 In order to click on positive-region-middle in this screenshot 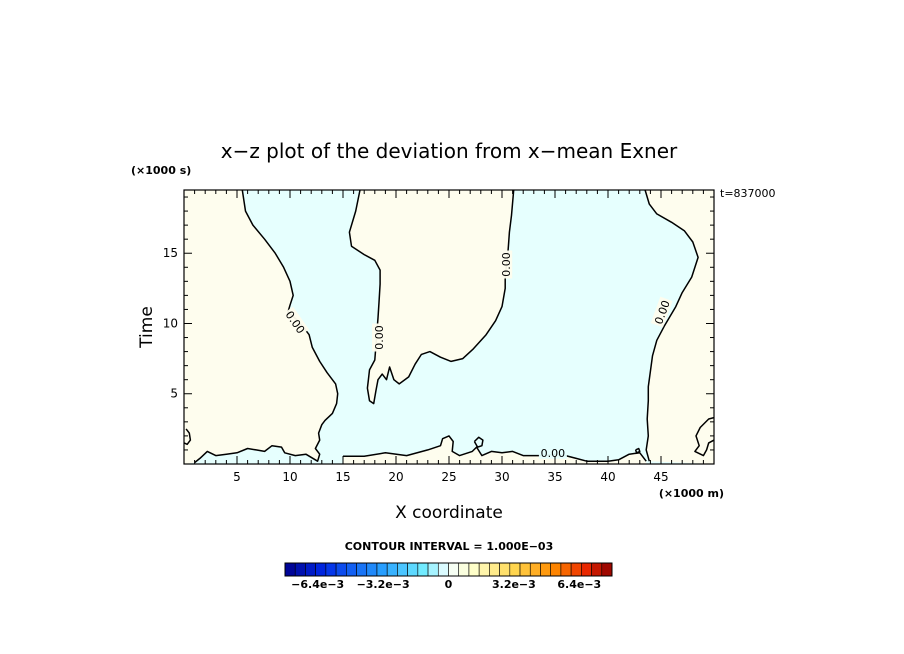, I will do `click(431, 297)`.